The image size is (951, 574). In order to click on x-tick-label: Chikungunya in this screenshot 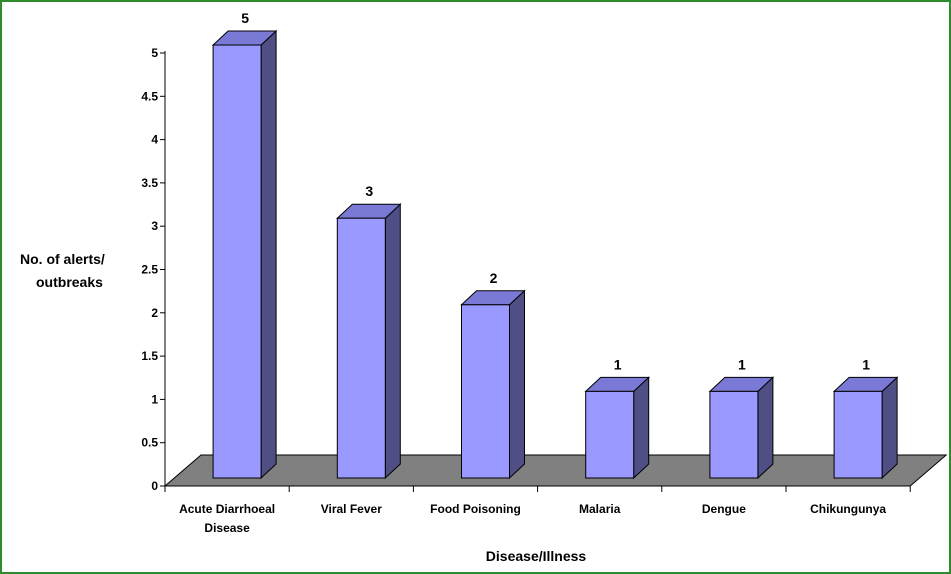, I will do `click(848, 509)`.